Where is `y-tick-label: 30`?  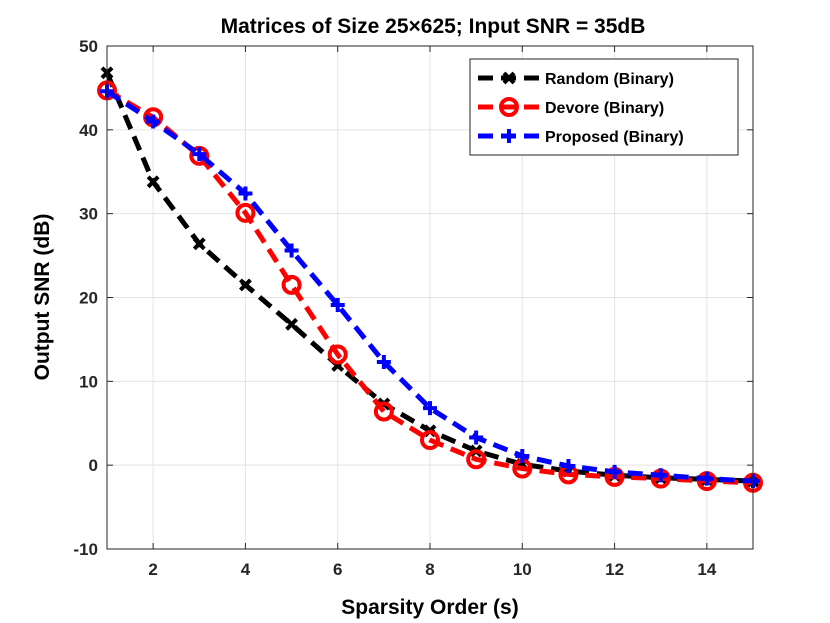 y-tick-label: 30 is located at coordinates (88, 214).